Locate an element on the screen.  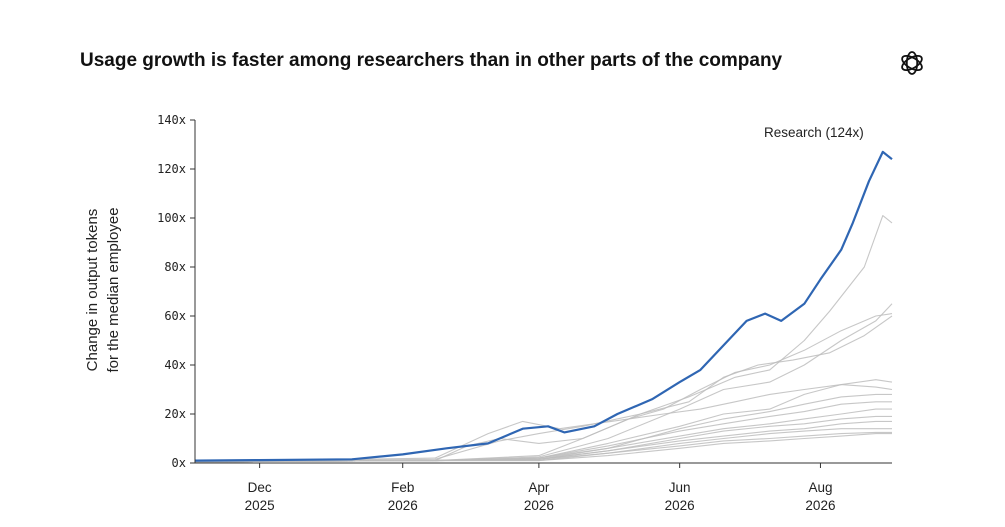
x-tick-year: 2025 is located at coordinates (260, 505).